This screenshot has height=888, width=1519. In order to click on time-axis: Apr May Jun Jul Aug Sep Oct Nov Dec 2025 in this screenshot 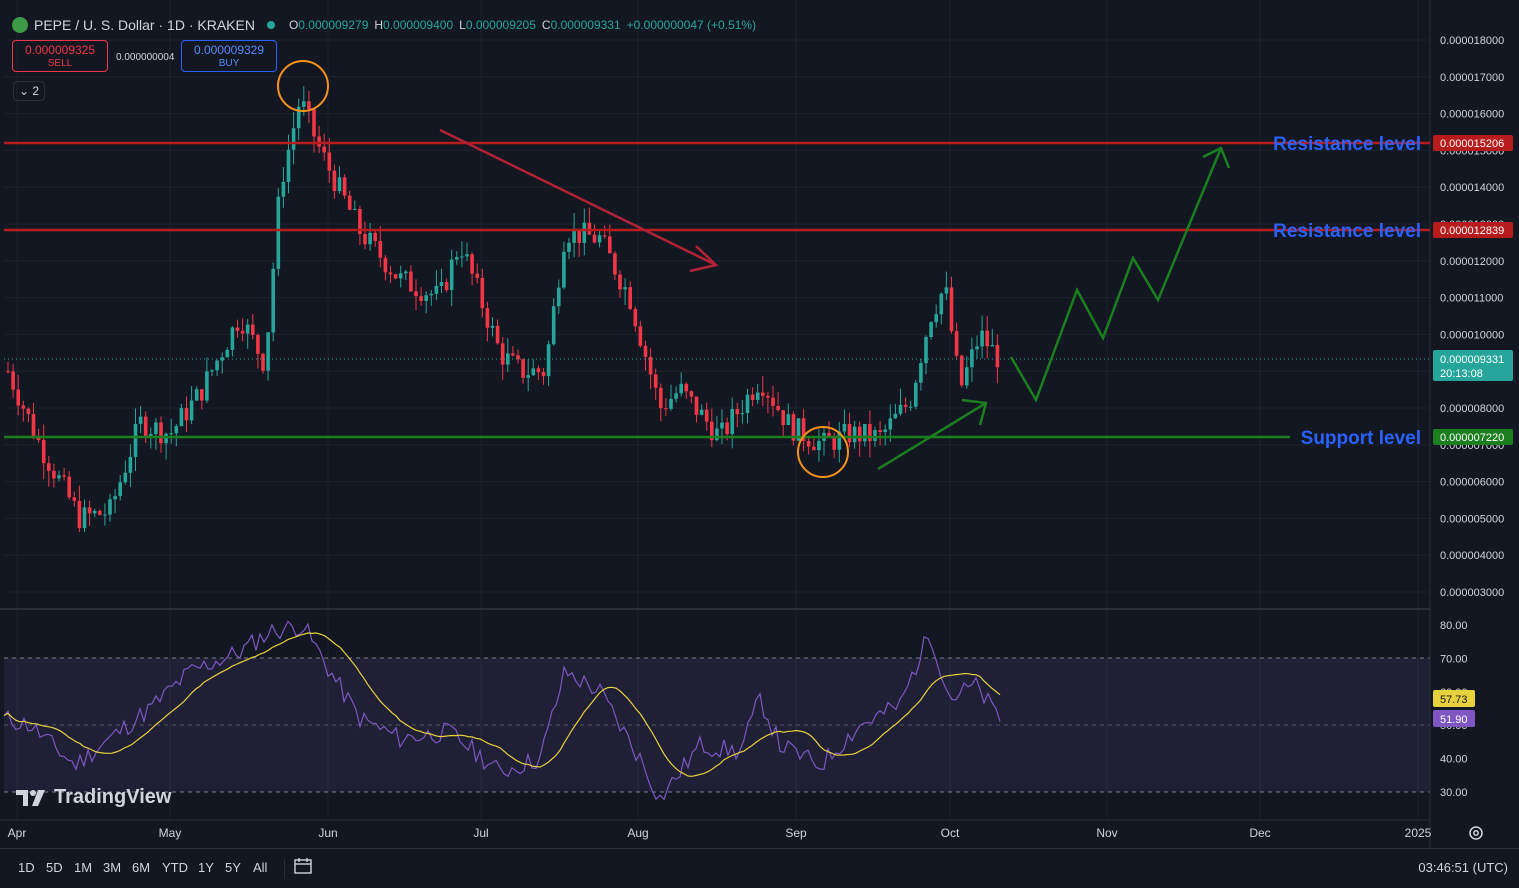, I will do `click(720, 833)`.